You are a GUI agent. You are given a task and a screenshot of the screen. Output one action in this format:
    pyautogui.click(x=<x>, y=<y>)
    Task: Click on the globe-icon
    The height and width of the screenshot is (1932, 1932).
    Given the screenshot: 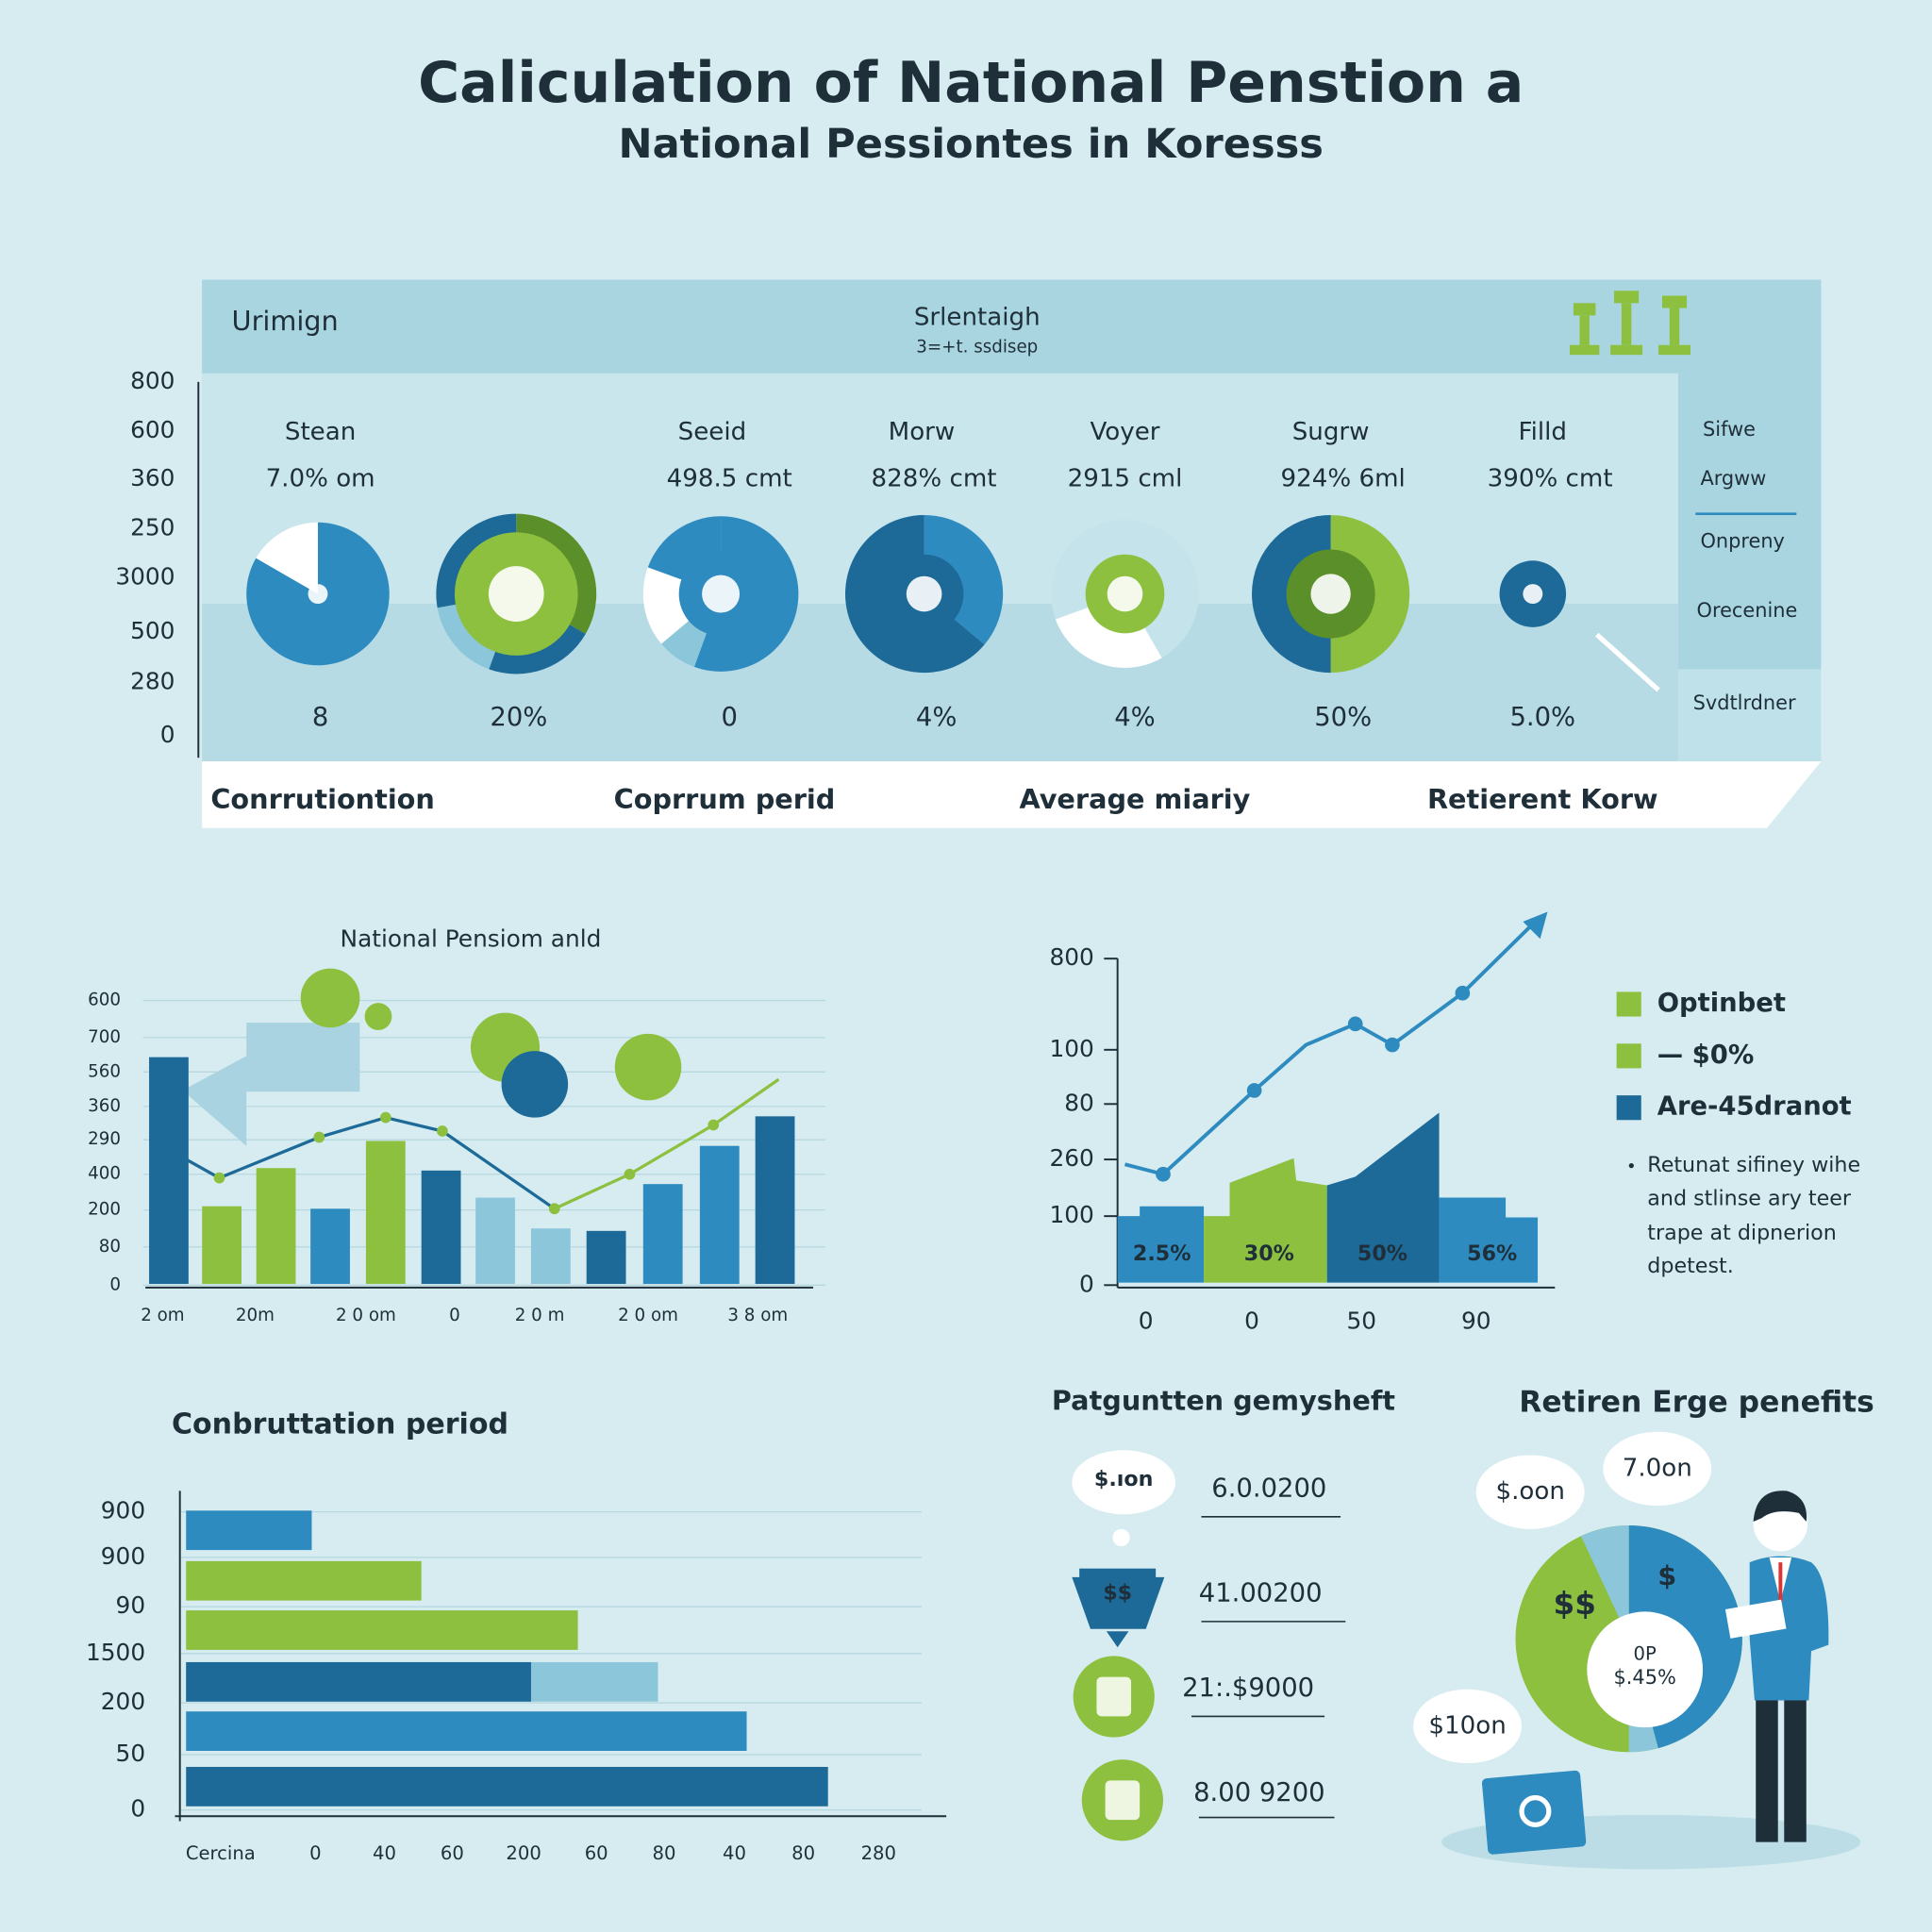 What is the action you would take?
    pyautogui.click(x=378, y=1016)
    